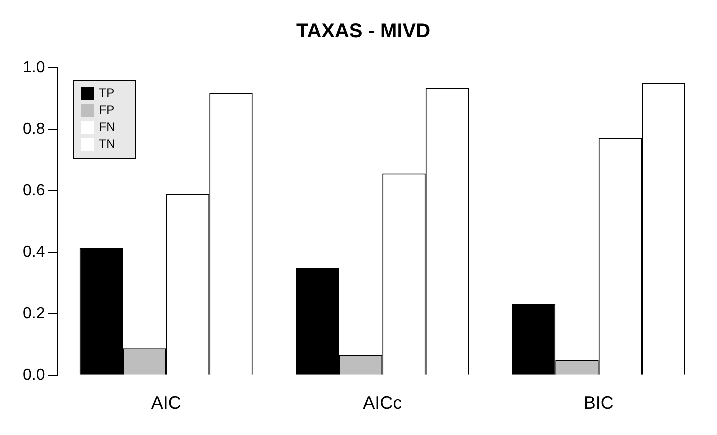 This screenshot has height=435, width=717. Describe the element at coordinates (107, 93) in the screenshot. I see `legend-label: TP` at that location.